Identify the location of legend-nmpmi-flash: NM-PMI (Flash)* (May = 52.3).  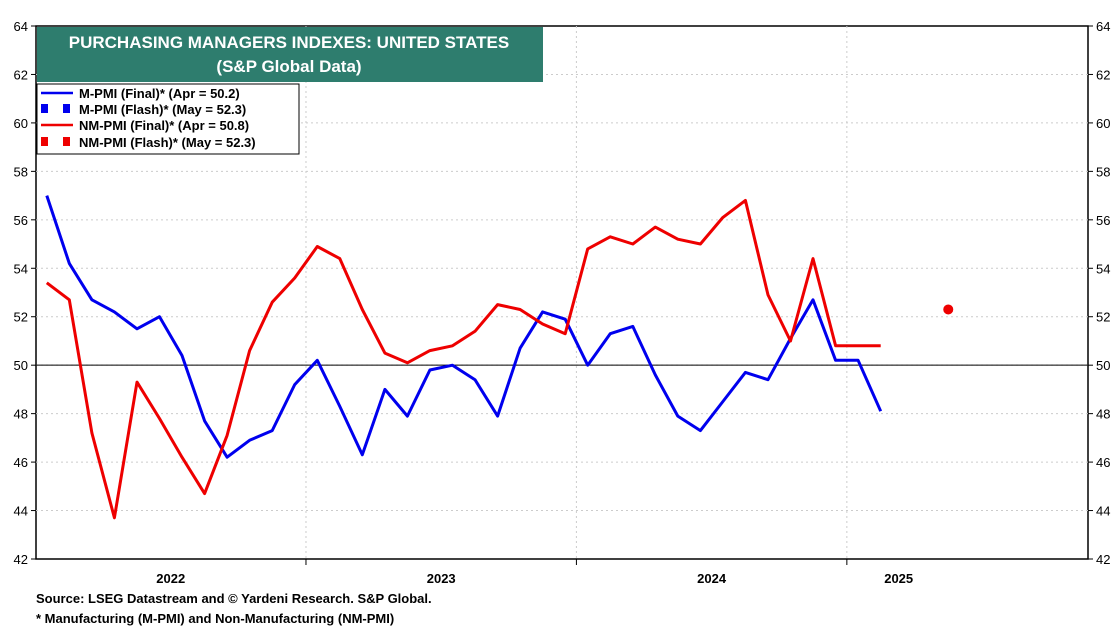
(167, 142).